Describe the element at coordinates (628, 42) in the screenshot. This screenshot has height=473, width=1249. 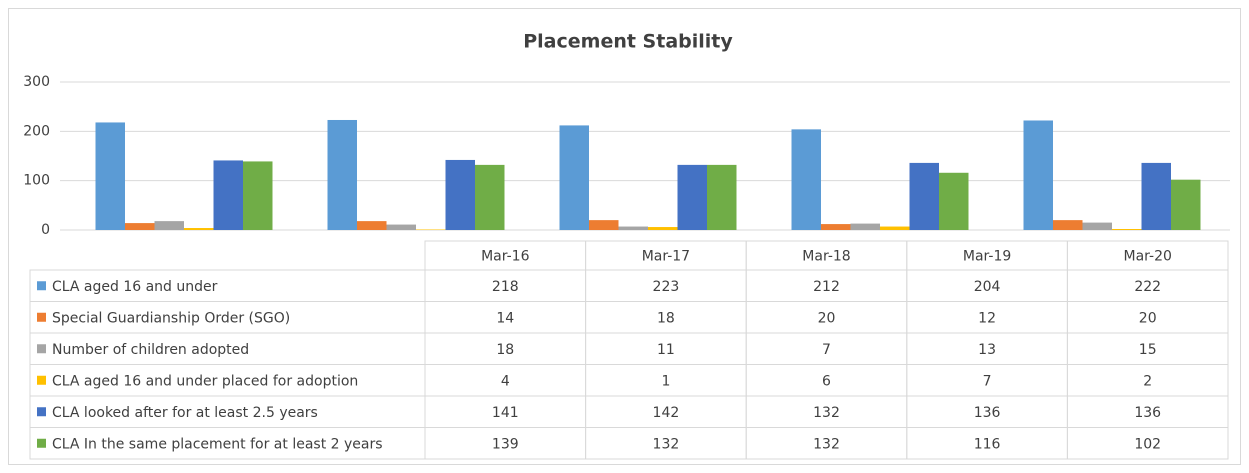
I see `chart-title: Placement Stability` at that location.